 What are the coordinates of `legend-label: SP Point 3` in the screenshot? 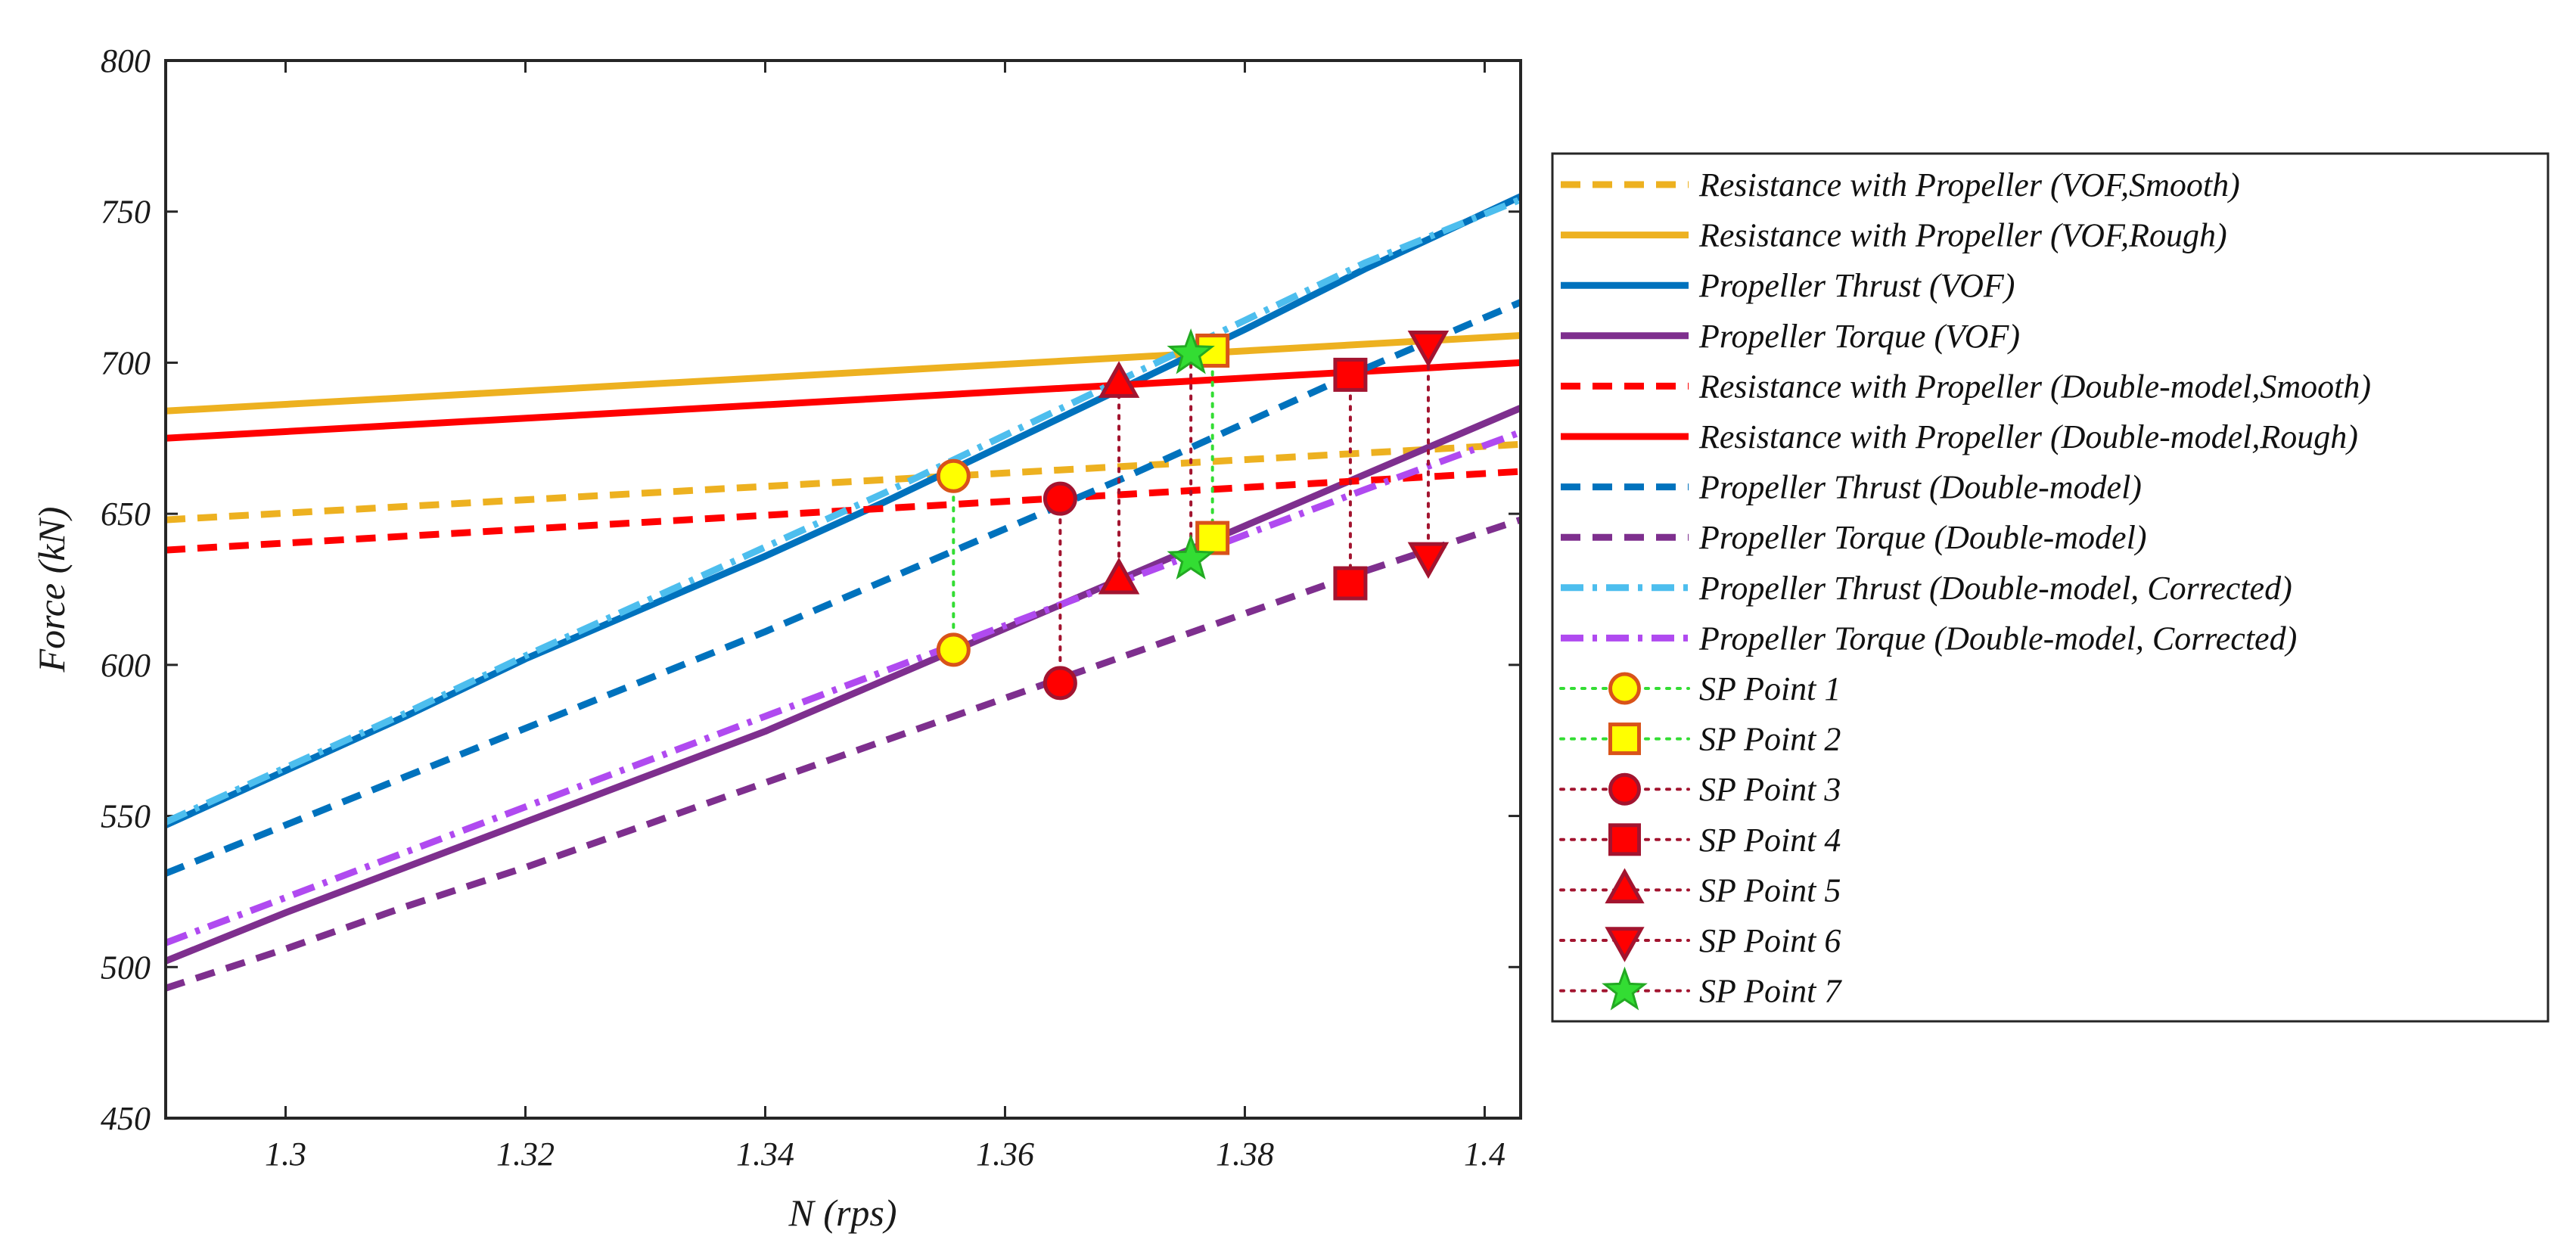 It's located at (1770, 790).